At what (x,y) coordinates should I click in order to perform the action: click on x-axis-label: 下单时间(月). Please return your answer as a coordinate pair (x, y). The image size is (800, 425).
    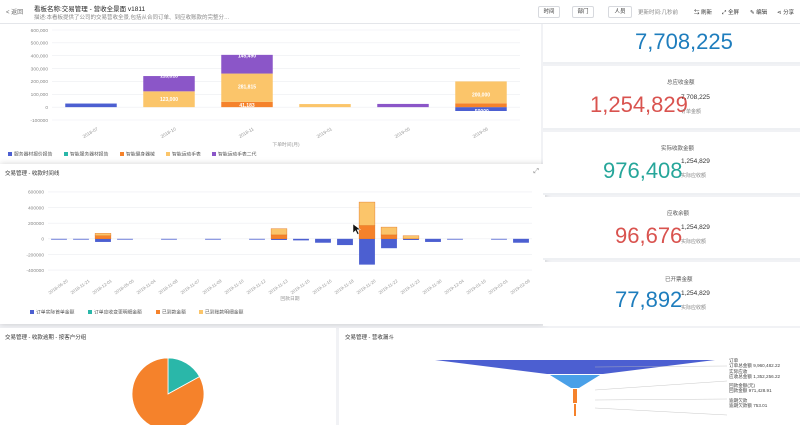
    Looking at the image, I should click on (286, 144).